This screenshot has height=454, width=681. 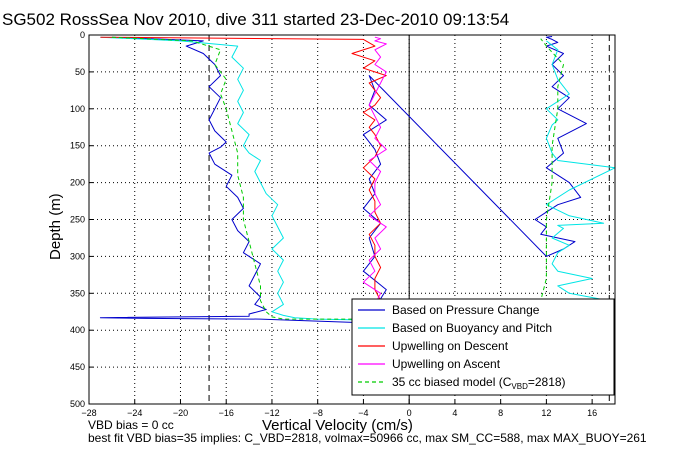 What do you see at coordinates (82, 35) in the screenshot?
I see `y-tick-label: 0` at bounding box center [82, 35].